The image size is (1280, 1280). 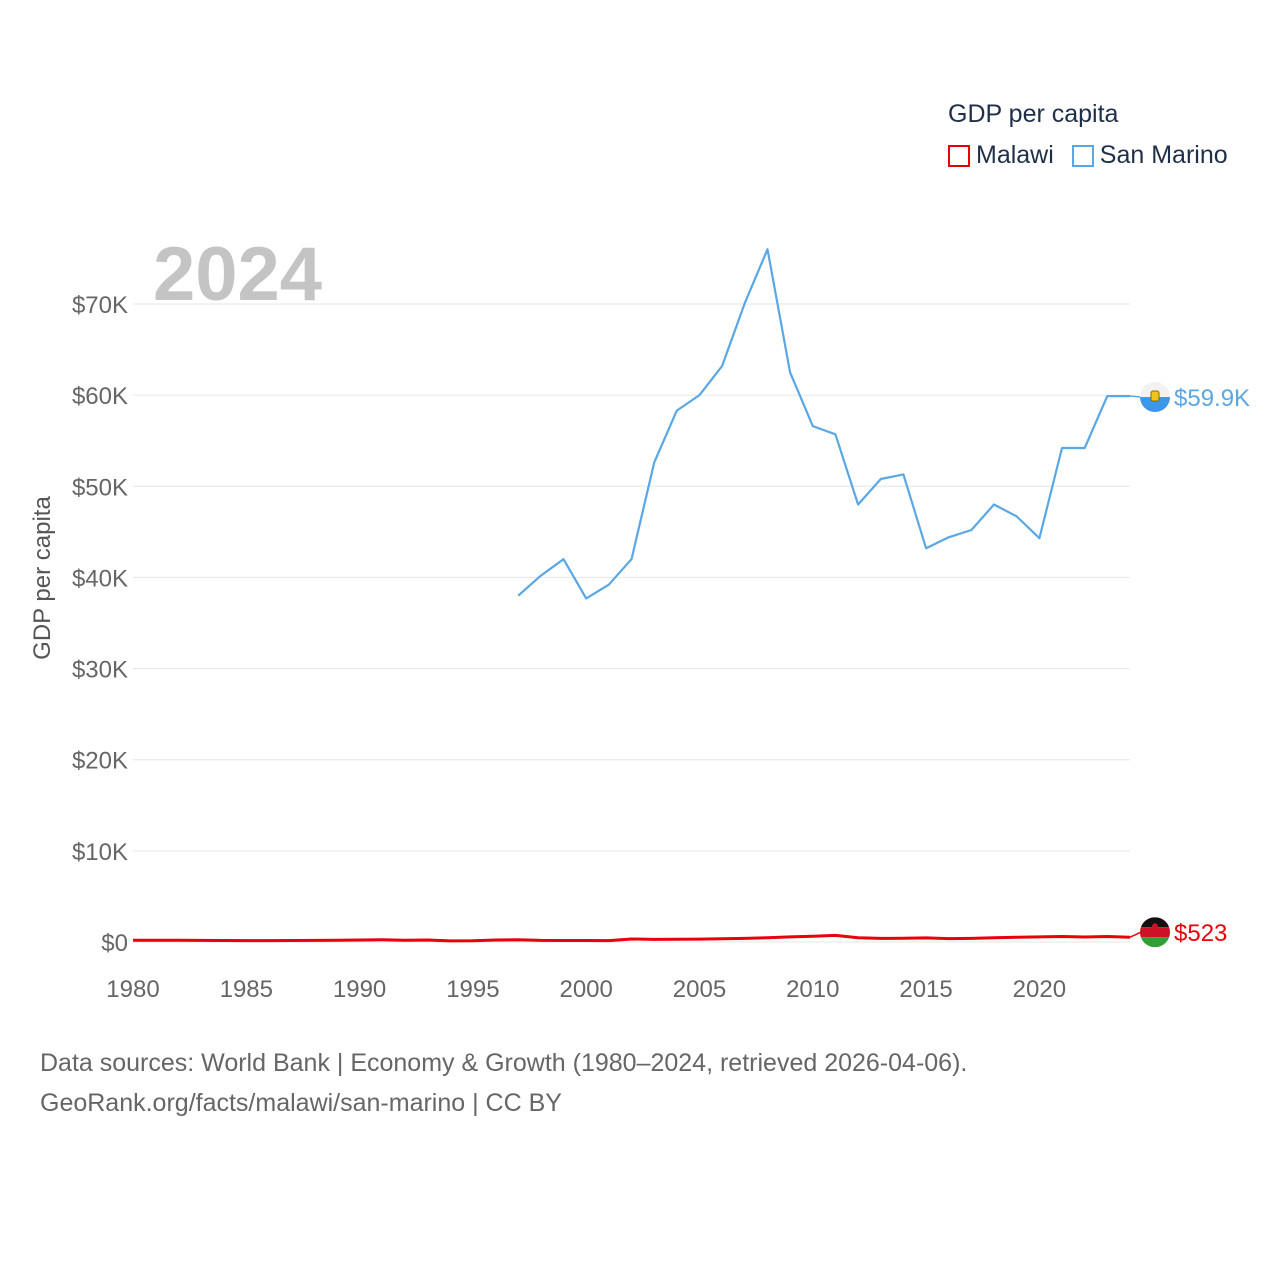 I want to click on x-axis-ticks: 1980 1985 1990 1995 2000 2005 2010 2015 2020, so click(x=586, y=989).